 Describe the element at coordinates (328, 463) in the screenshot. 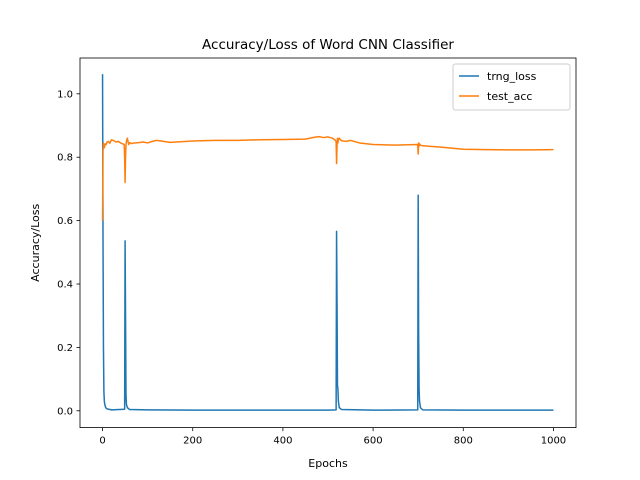

I see `x-axis-label: Epochs` at that location.